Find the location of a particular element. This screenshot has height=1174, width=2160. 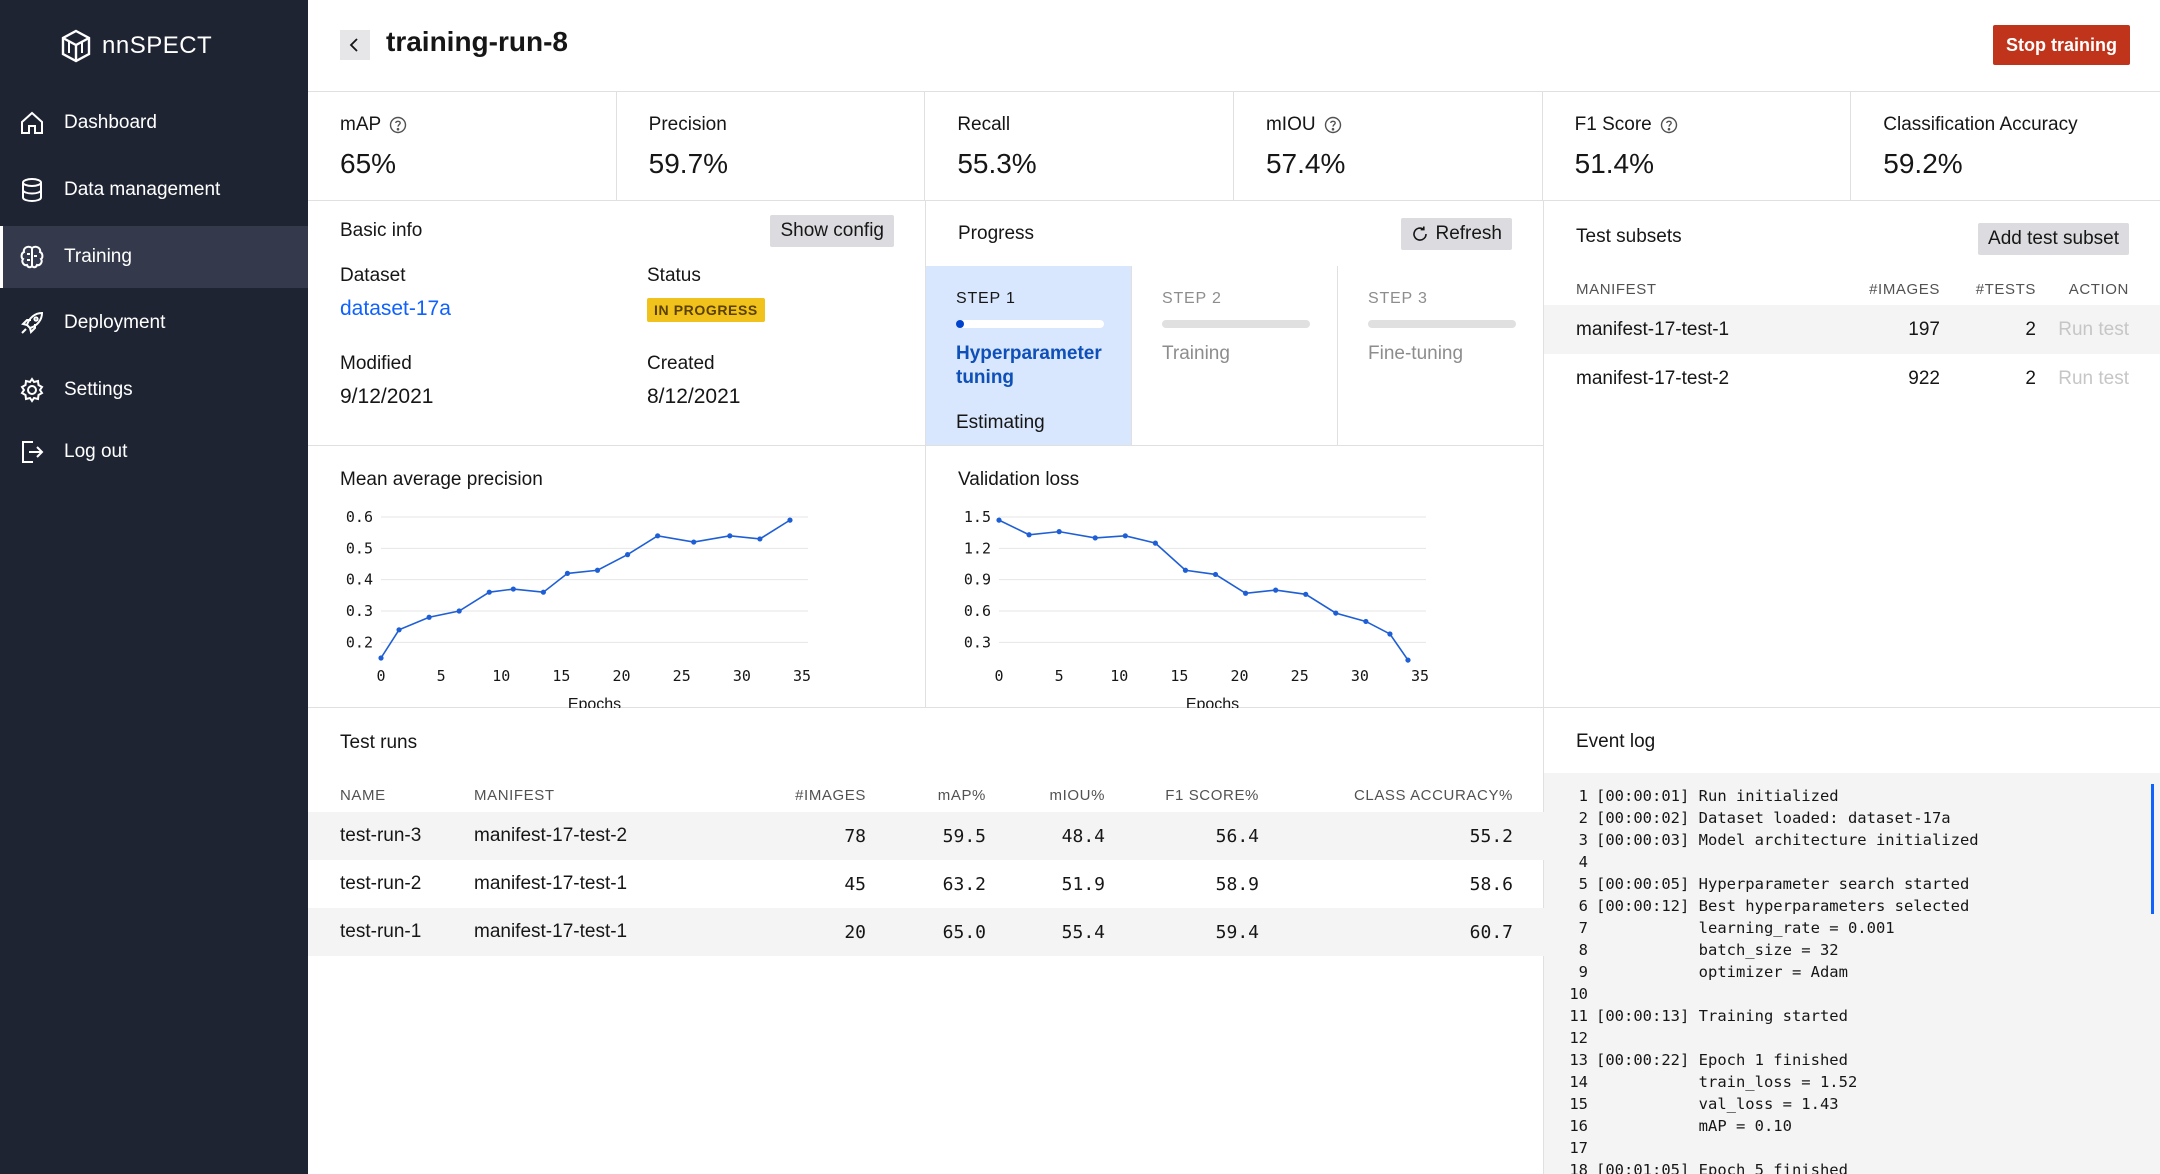

step-3: STEP 3 Fine-tuning is located at coordinates (1441, 355).